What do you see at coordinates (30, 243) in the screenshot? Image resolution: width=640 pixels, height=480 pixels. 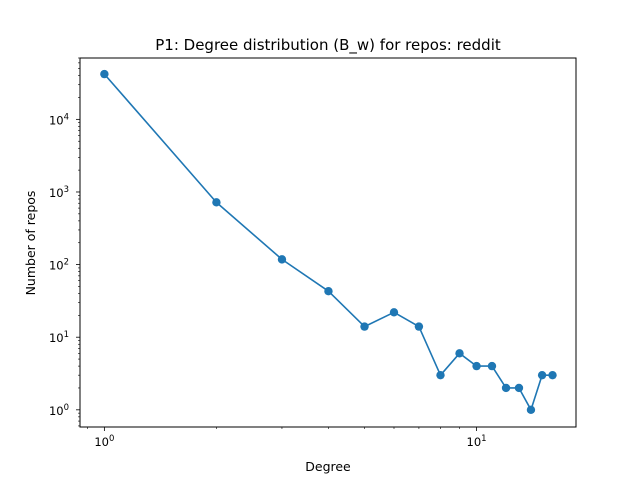 I see `y-axis-title: Number of repos` at bounding box center [30, 243].